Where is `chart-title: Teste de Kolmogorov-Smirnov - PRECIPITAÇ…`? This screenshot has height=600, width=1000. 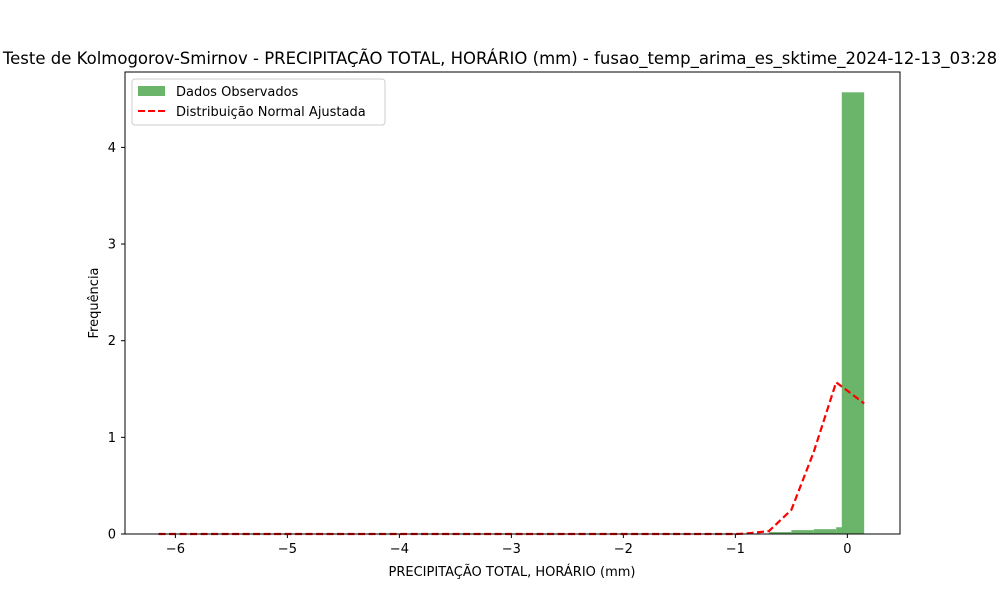
chart-title: Teste de Kolmogorov-Smirnov - PRECIPITAÇ… is located at coordinates (499, 59).